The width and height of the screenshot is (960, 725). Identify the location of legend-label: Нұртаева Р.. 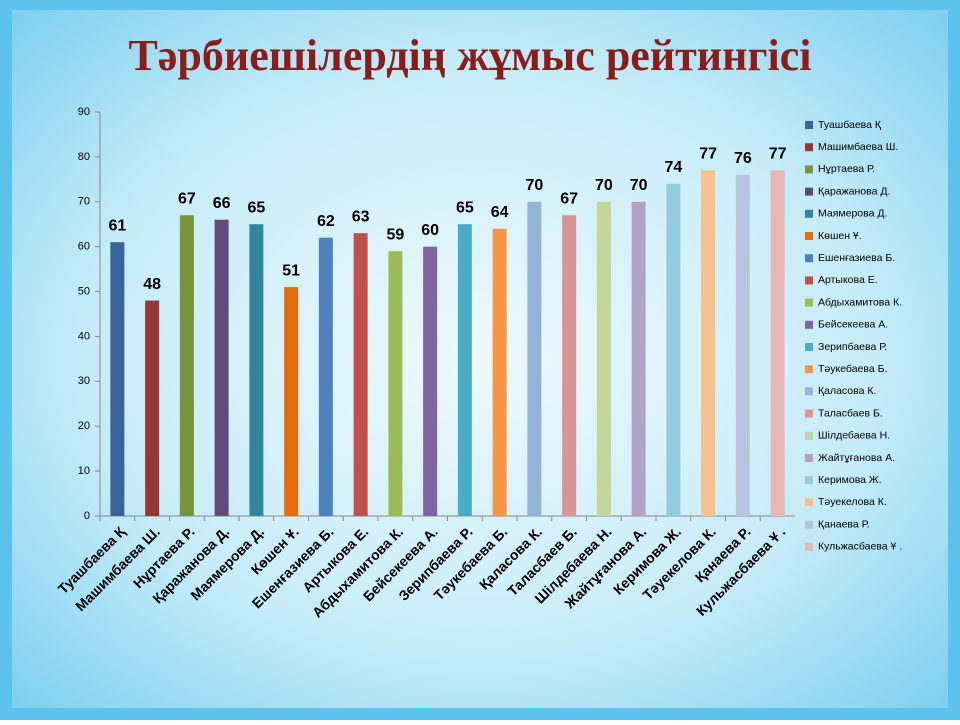
(846, 169).